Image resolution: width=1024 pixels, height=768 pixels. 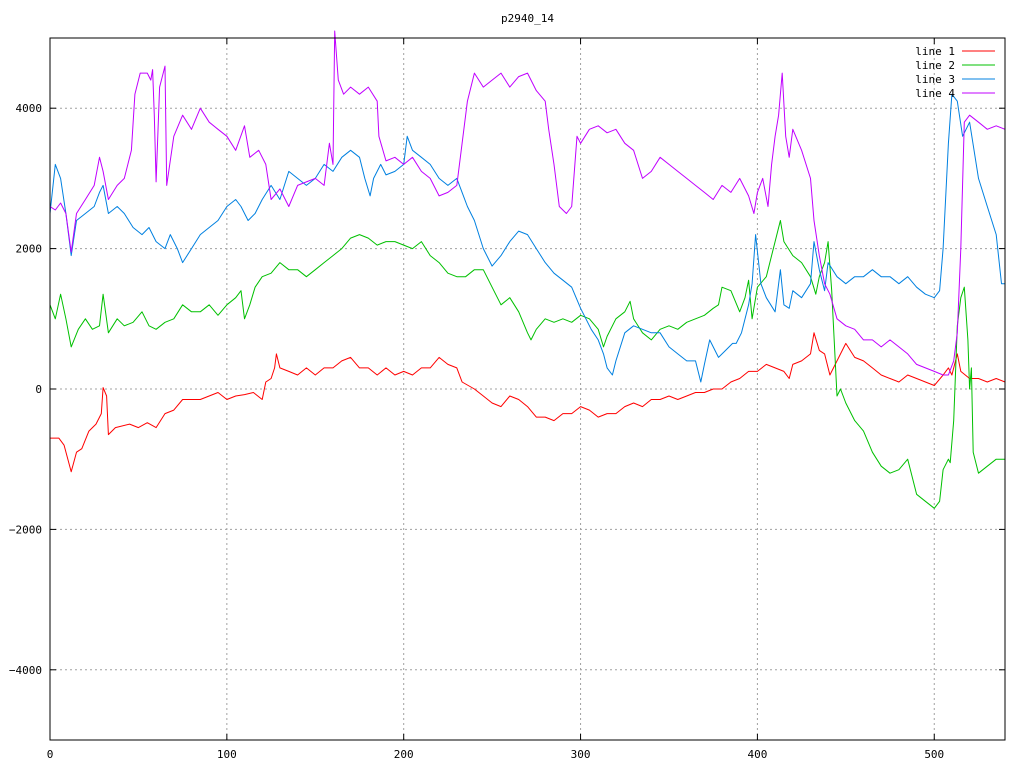 What do you see at coordinates (50, 754) in the screenshot?
I see `x-tick-label: 0` at bounding box center [50, 754].